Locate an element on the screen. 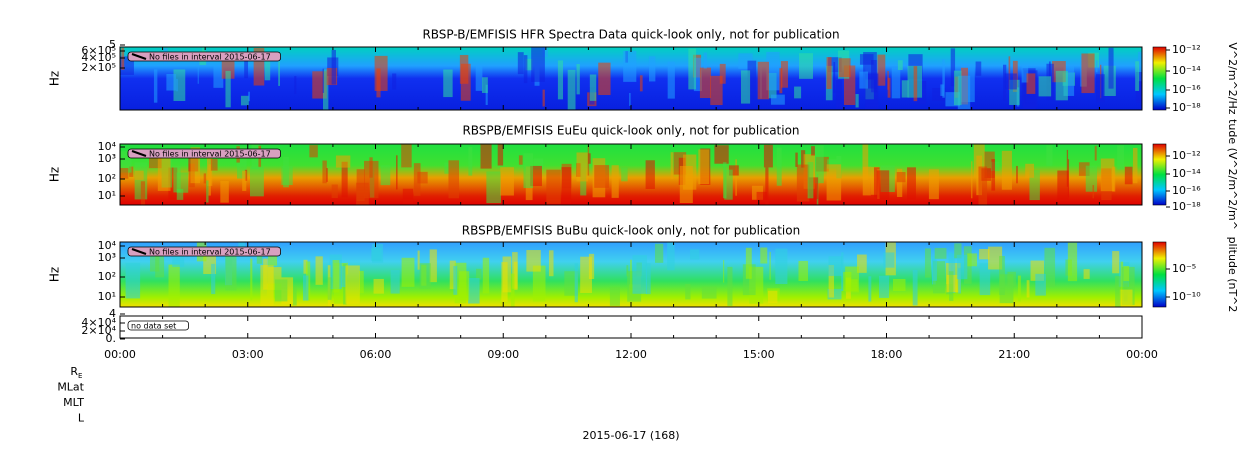  y-tick-label: 10¹ is located at coordinates (107, 195).